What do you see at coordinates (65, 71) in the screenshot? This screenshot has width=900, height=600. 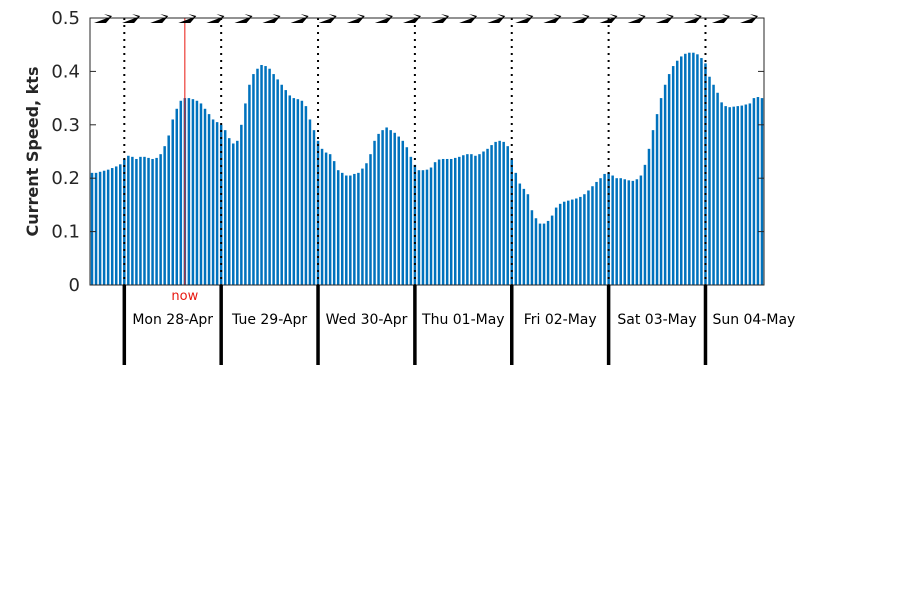 I see `y-tick-label: 0.4` at bounding box center [65, 71].